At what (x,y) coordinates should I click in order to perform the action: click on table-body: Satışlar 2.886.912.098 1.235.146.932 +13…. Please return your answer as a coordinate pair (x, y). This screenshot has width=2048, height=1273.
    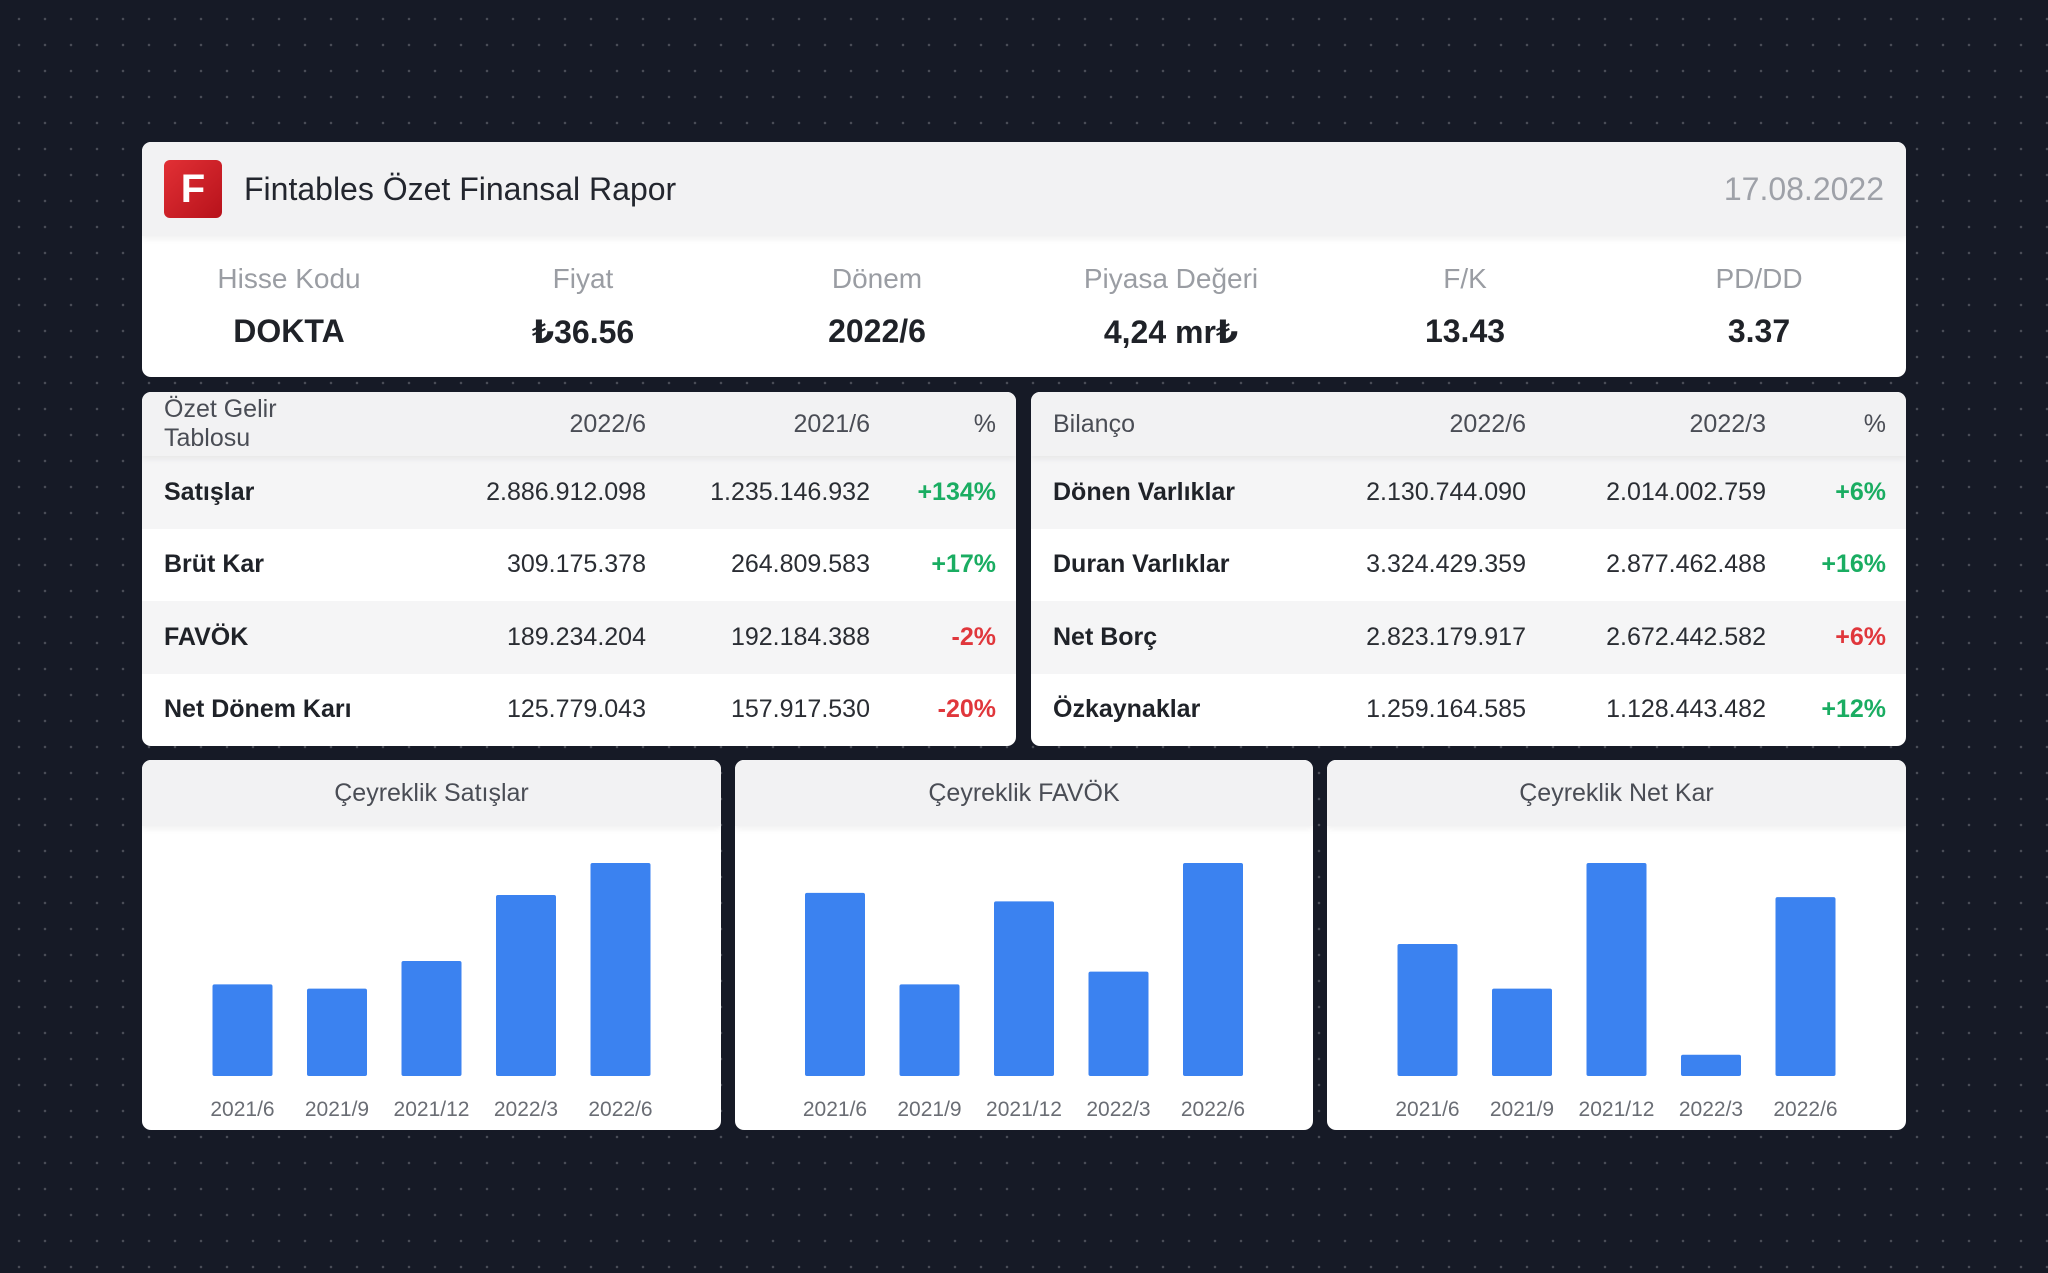
    Looking at the image, I should click on (579, 601).